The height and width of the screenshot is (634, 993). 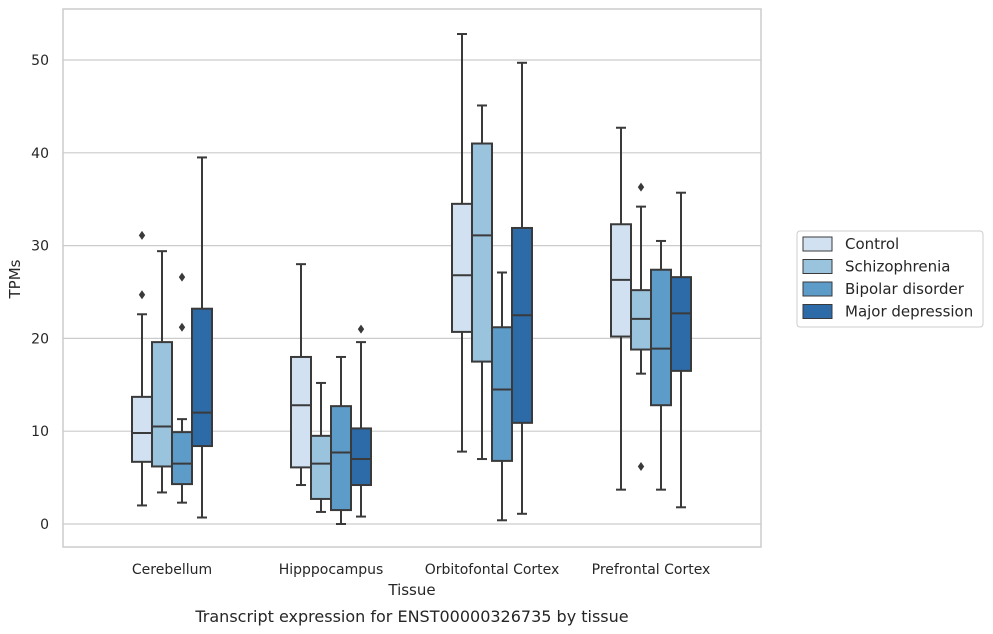 I want to click on legend-frame, so click(x=890, y=279).